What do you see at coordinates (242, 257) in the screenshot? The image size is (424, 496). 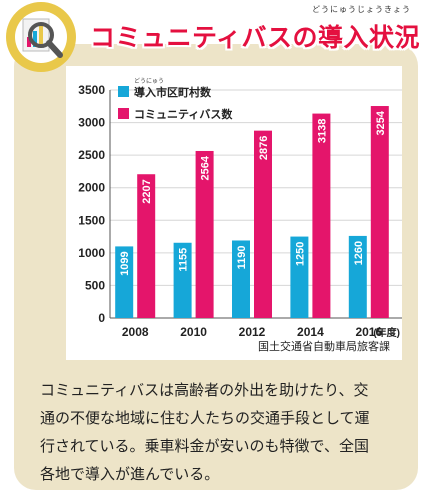 I see `bar-value-label: 1190` at bounding box center [242, 257].